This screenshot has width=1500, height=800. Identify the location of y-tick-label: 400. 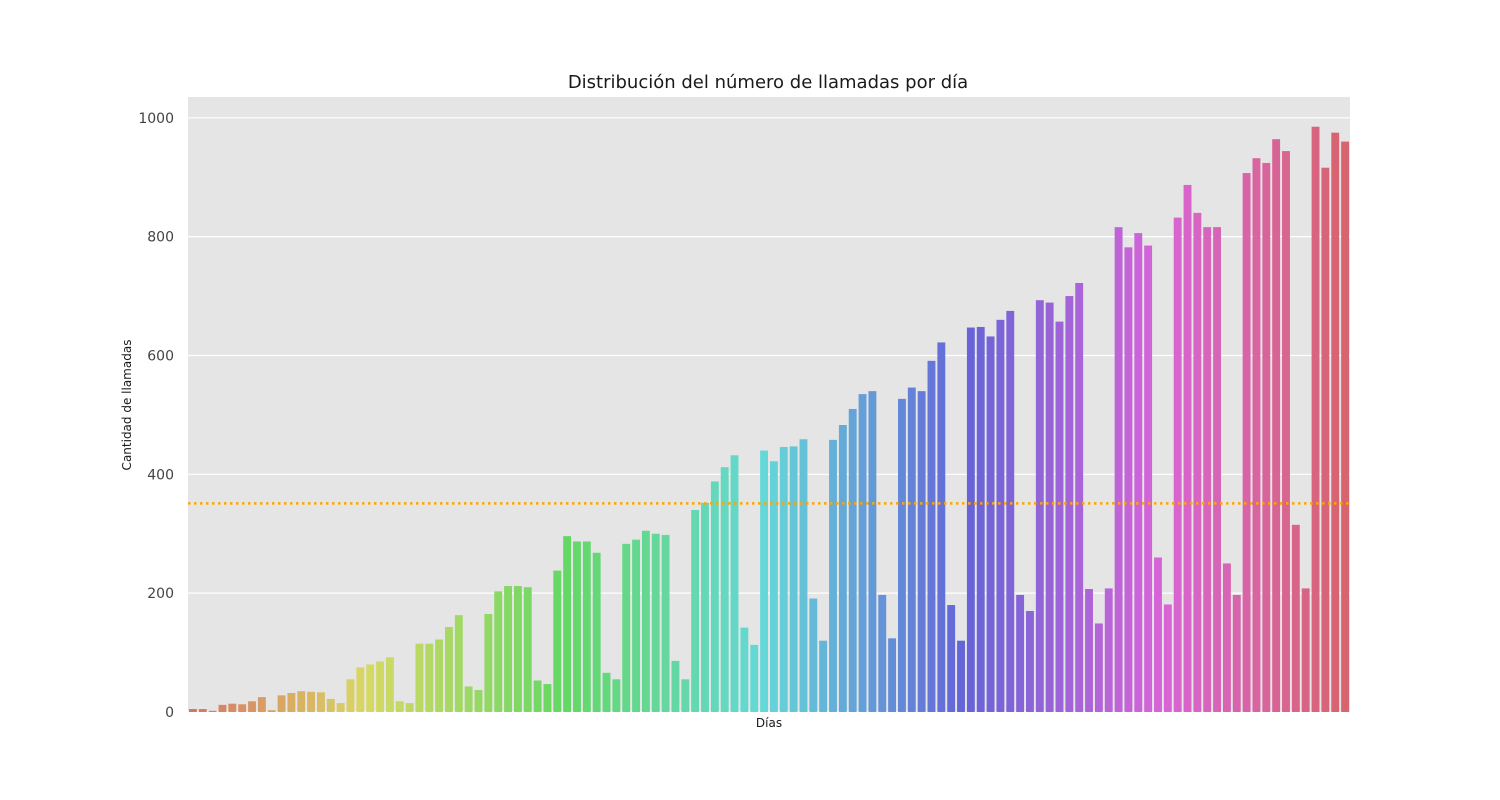
(160, 475).